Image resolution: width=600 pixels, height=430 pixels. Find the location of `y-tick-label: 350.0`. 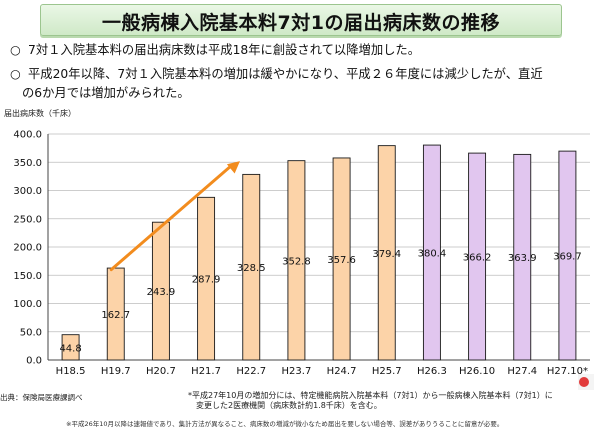

y-tick-label: 350.0 is located at coordinates (27, 163).